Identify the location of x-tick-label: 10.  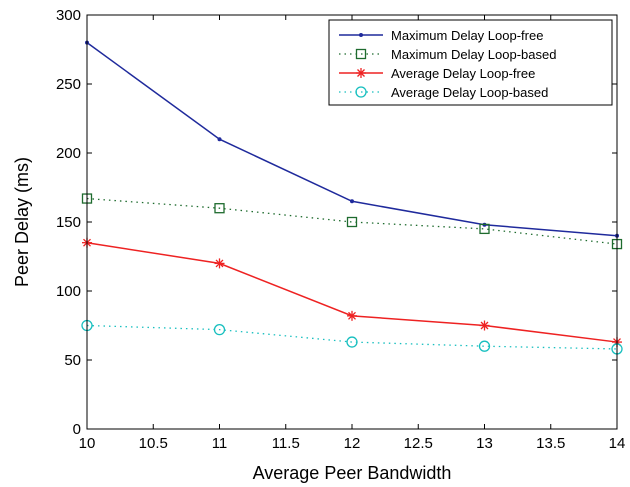
(87, 443).